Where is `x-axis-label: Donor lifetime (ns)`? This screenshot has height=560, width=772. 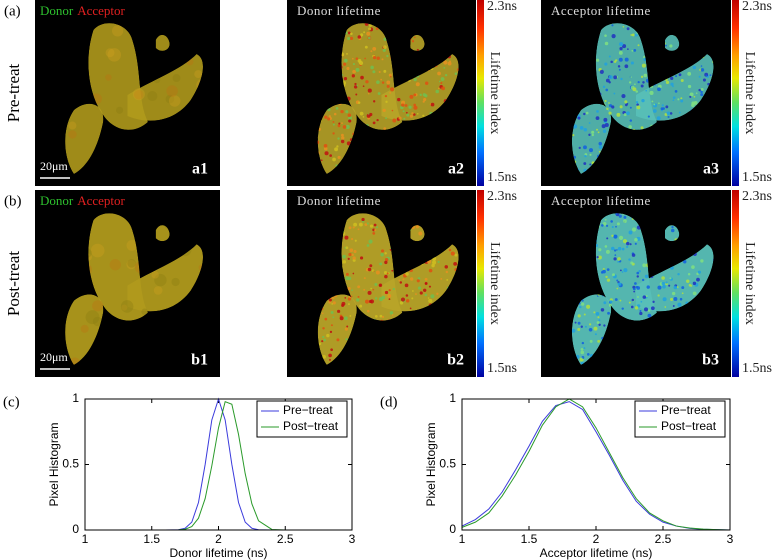
x-axis-label: Donor lifetime (ns) is located at coordinates (218, 553).